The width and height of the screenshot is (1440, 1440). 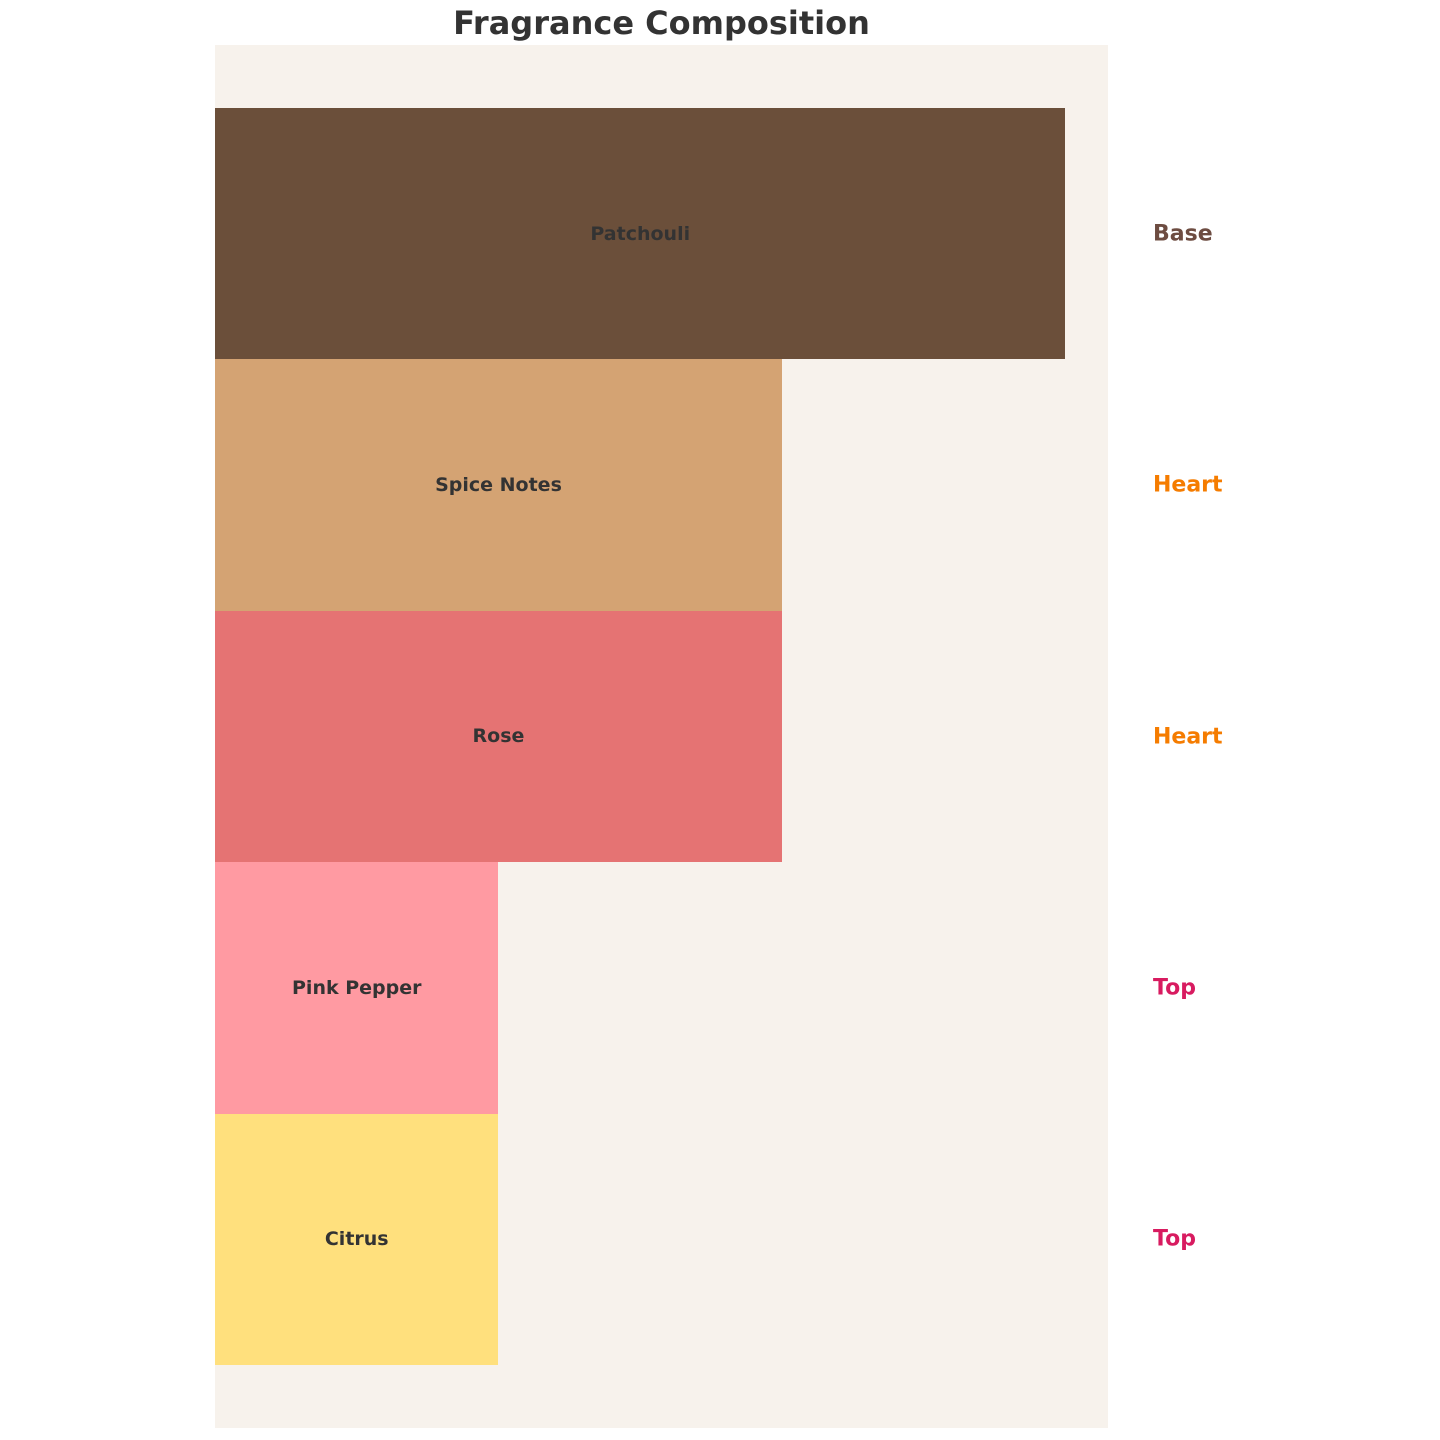 I want to click on bar-rose: Rose, so click(x=498, y=736).